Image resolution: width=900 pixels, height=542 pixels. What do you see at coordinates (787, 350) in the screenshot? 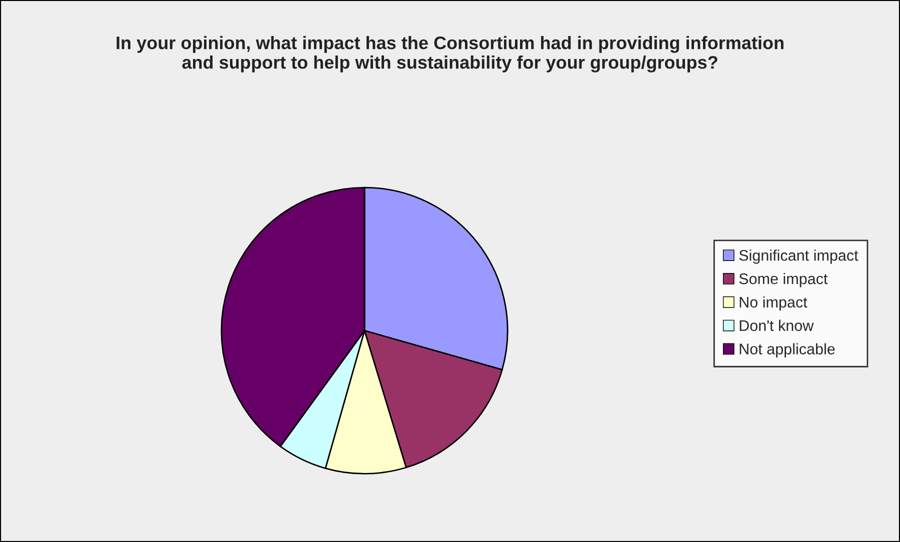
I see `legend-label: Not applicable` at bounding box center [787, 350].